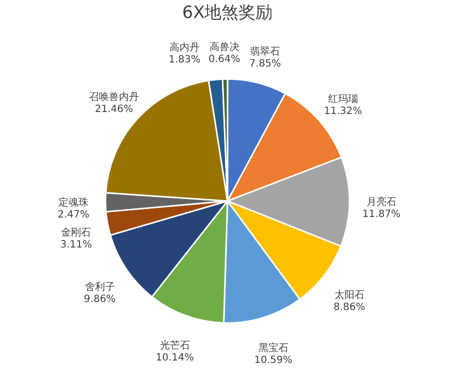 This screenshot has height=389, width=455. What do you see at coordinates (349, 295) in the screenshot?
I see `slice-label: 太阳石` at bounding box center [349, 295].